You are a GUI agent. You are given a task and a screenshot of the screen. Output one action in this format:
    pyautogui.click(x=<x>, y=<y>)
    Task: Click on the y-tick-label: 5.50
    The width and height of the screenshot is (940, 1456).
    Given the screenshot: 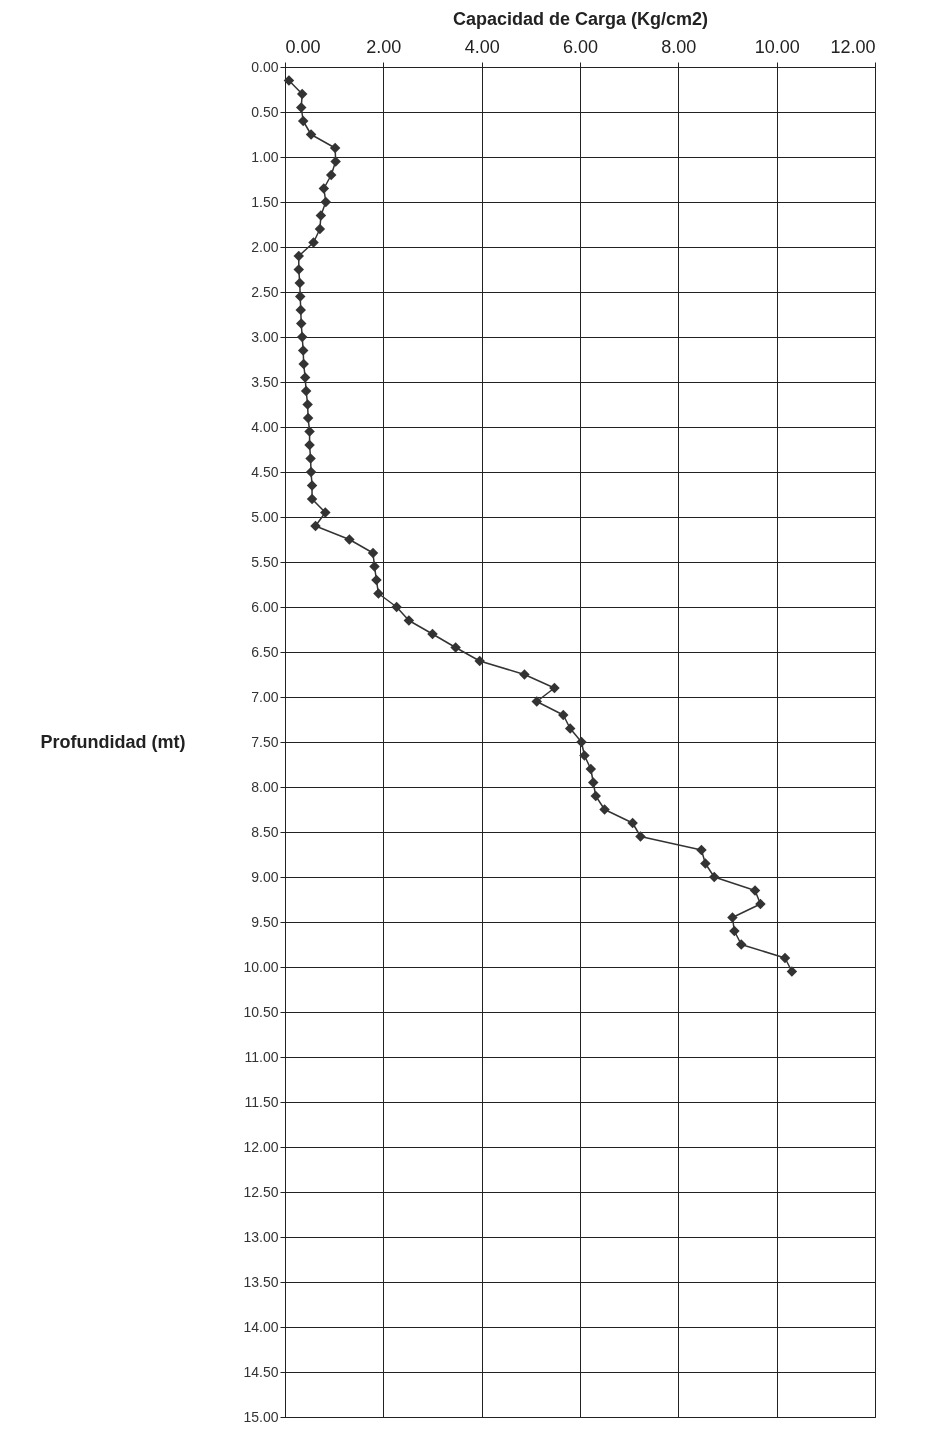 What is the action you would take?
    pyautogui.click(x=265, y=561)
    